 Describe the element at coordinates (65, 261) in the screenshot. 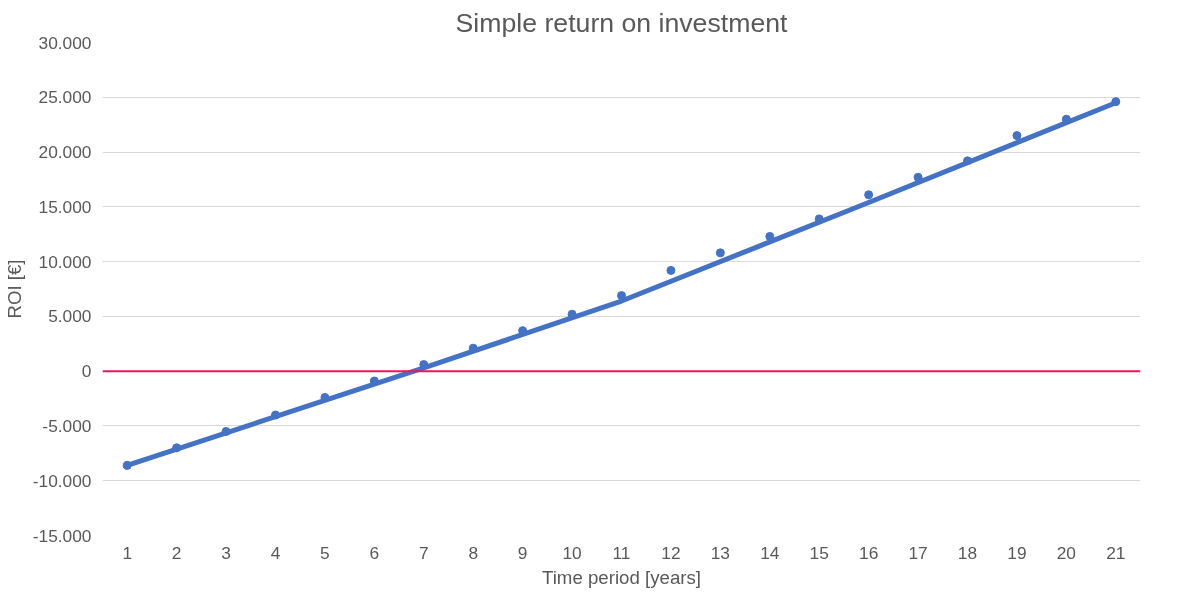

I see `y-tick-label: 10.000` at that location.